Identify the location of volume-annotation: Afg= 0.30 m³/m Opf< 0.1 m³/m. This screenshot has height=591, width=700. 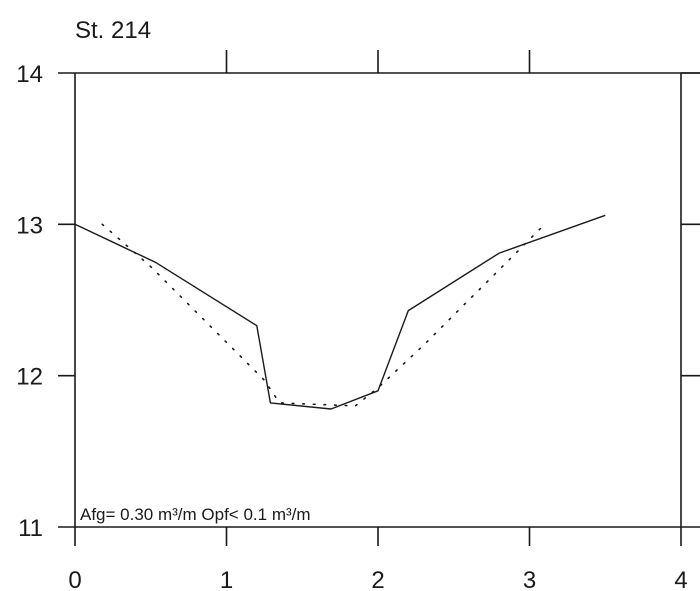
(195, 514).